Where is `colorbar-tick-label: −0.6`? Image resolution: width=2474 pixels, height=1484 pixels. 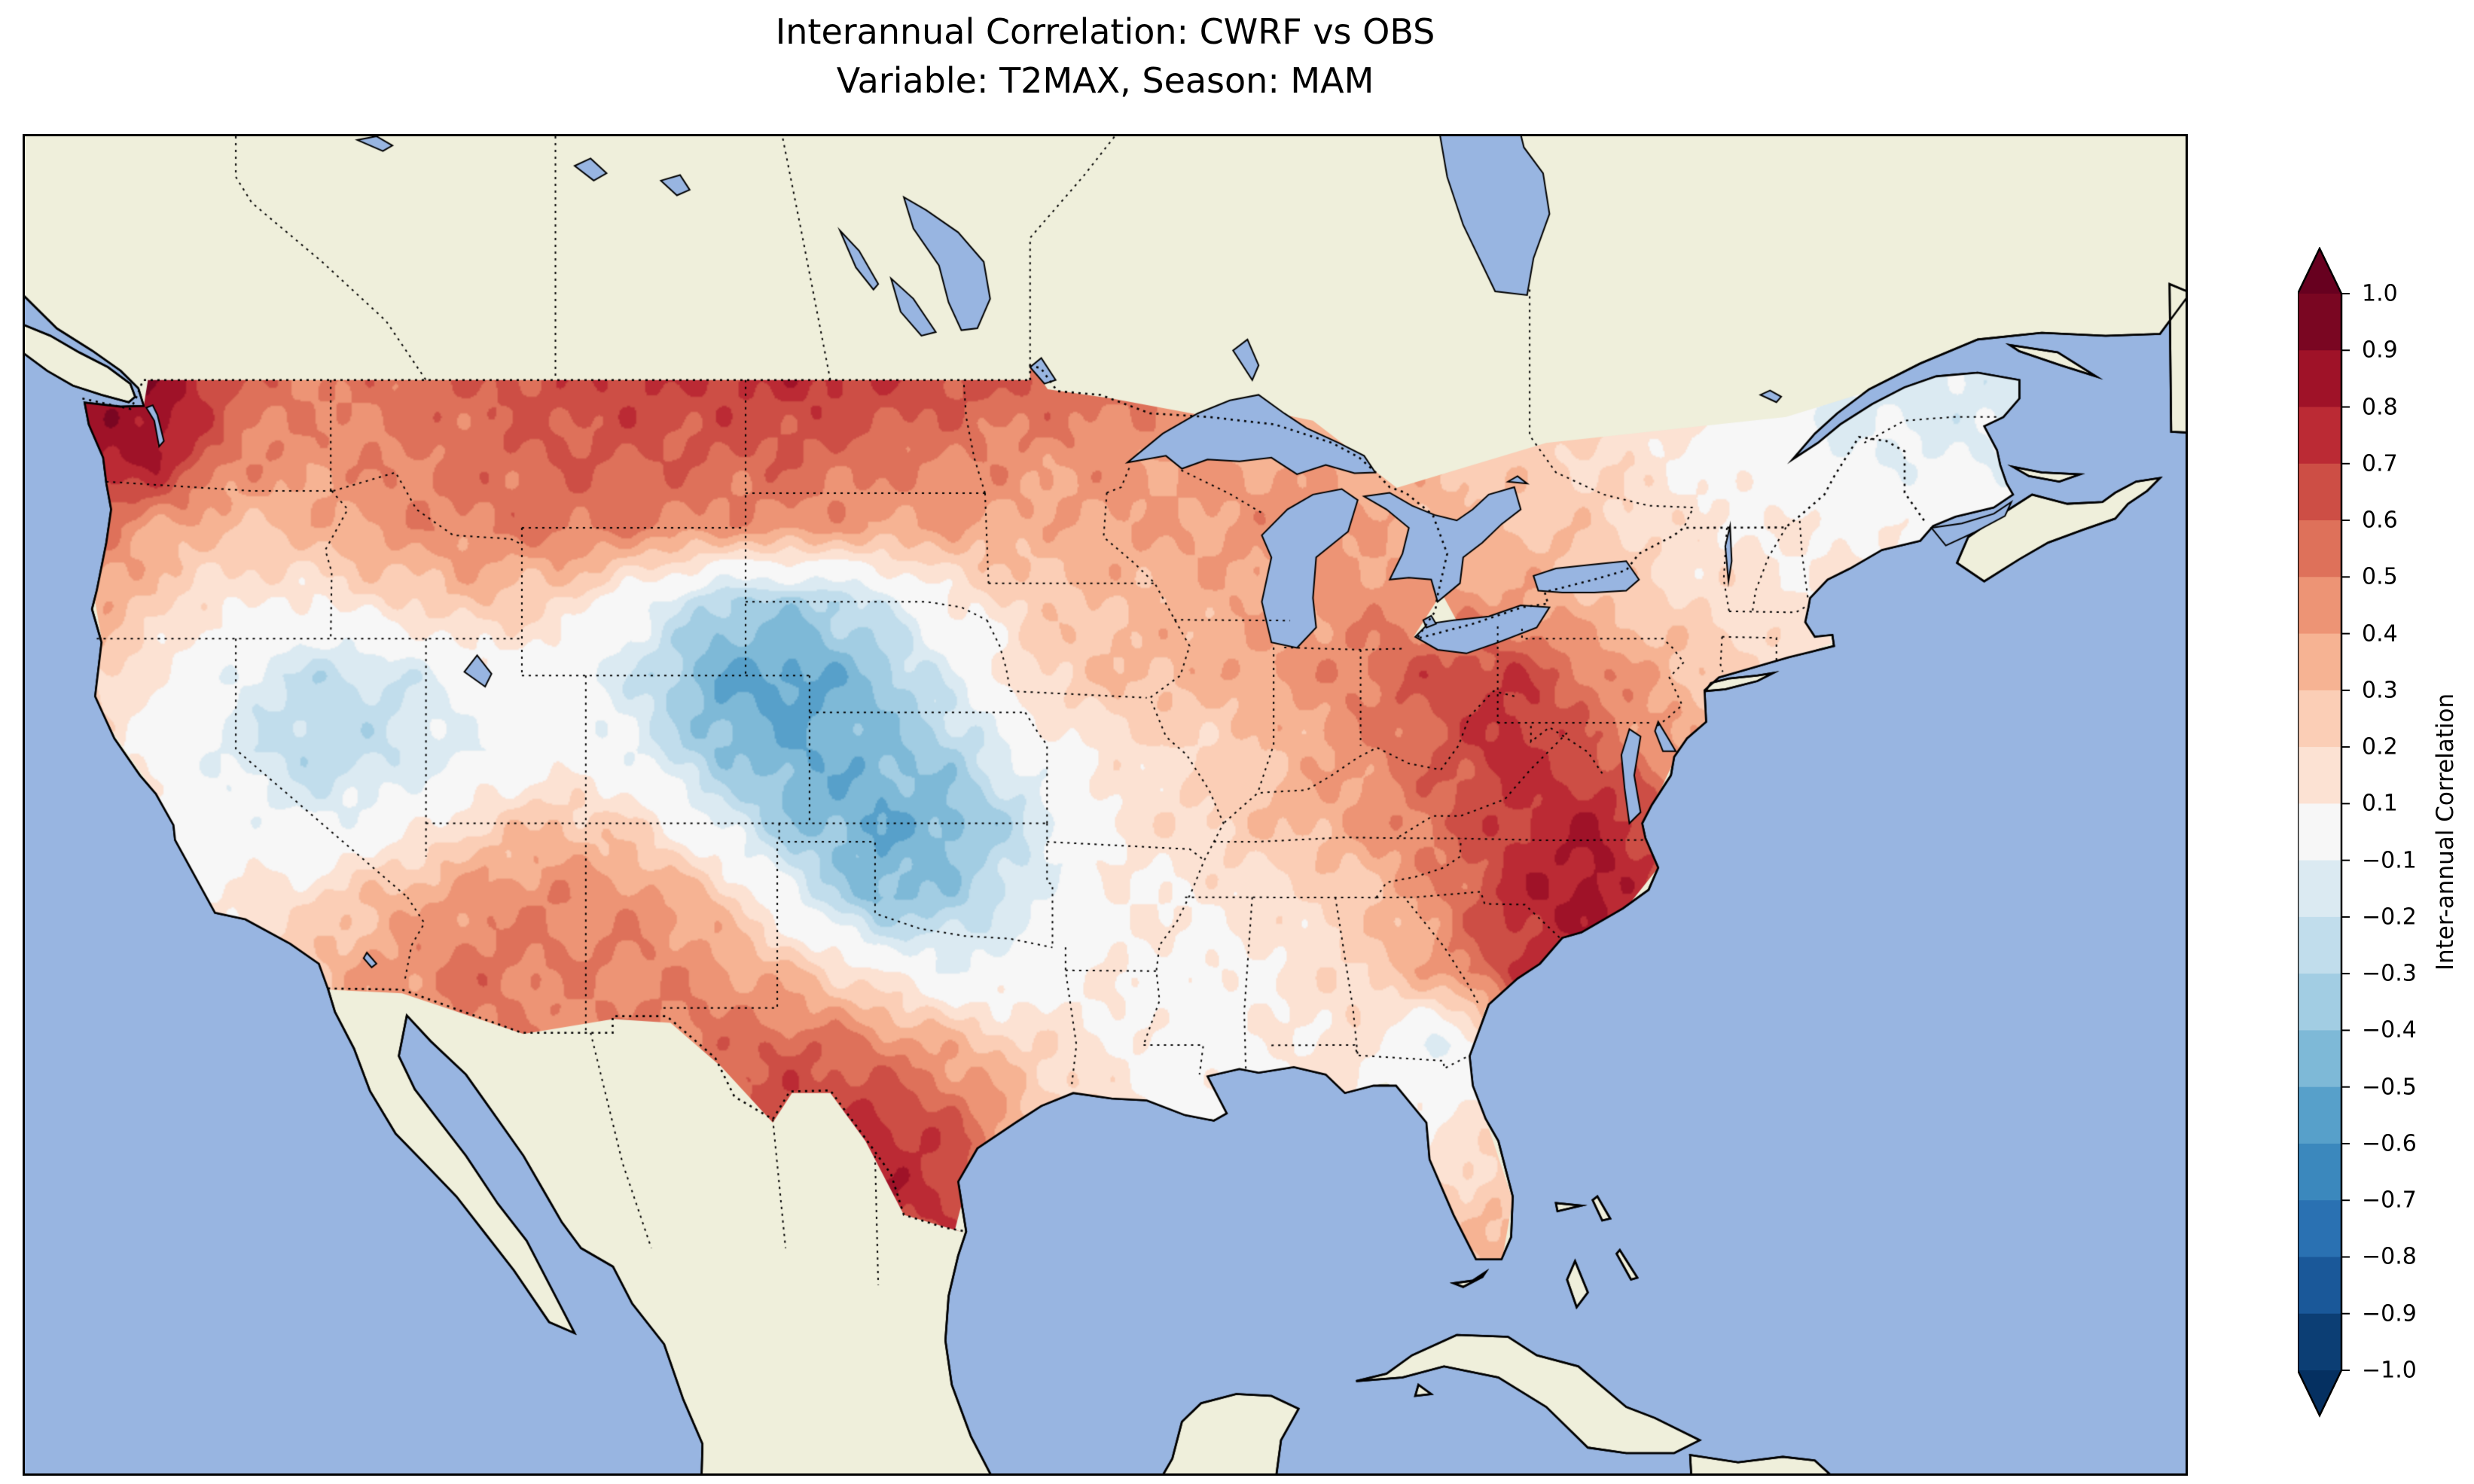 colorbar-tick-label: −0.6 is located at coordinates (2389, 1143).